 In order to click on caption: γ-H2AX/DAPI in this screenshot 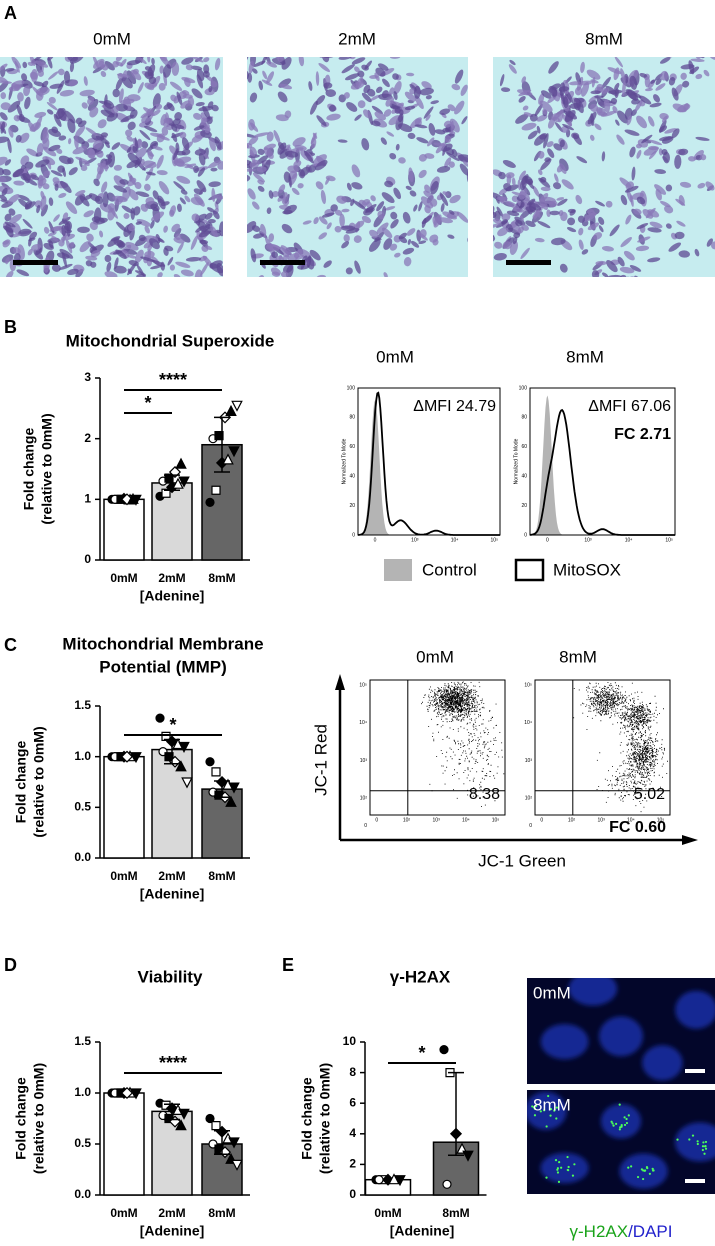, I will do `click(621, 1231)`.